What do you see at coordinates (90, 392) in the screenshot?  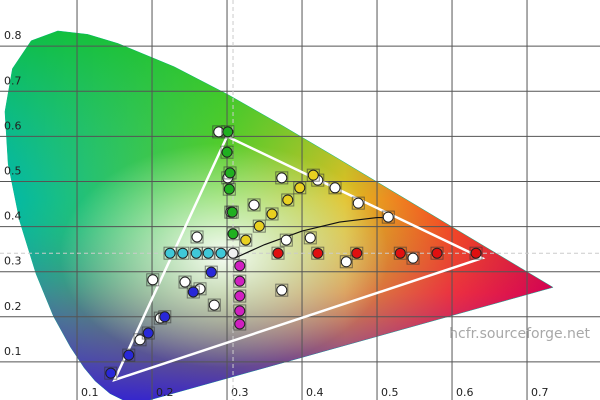 I see `x-tick-label: 0.1` at bounding box center [90, 392].